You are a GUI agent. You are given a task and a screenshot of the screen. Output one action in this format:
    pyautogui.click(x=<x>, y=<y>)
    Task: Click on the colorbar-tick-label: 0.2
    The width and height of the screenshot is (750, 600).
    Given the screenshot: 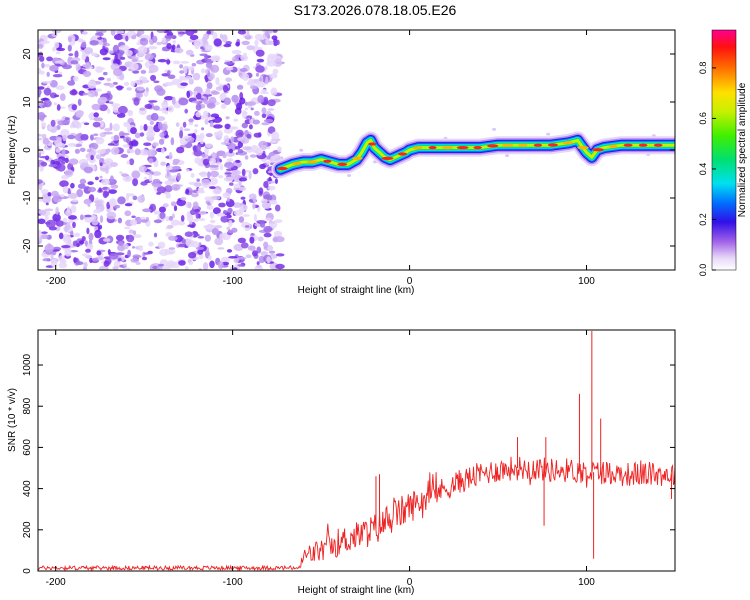 What is the action you would take?
    pyautogui.click(x=703, y=219)
    